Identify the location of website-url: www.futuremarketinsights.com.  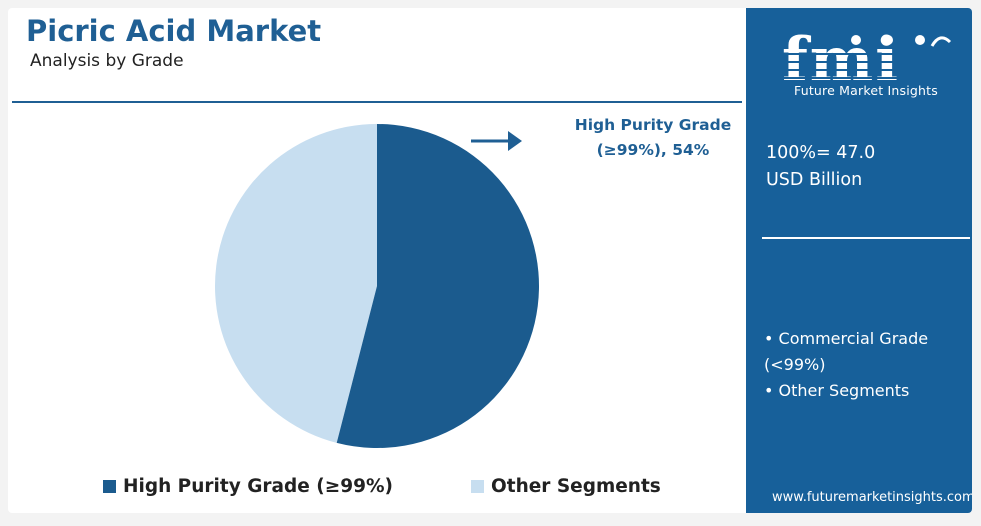
(872, 497).